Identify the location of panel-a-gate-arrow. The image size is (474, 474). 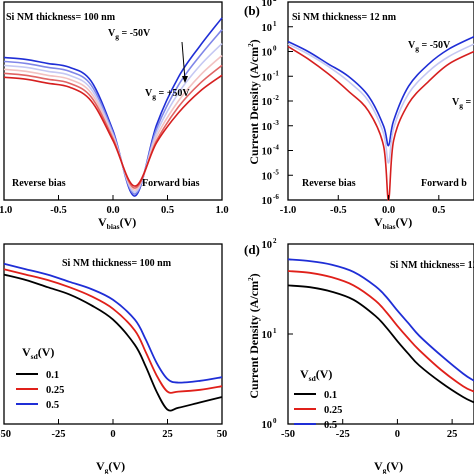
(183, 61).